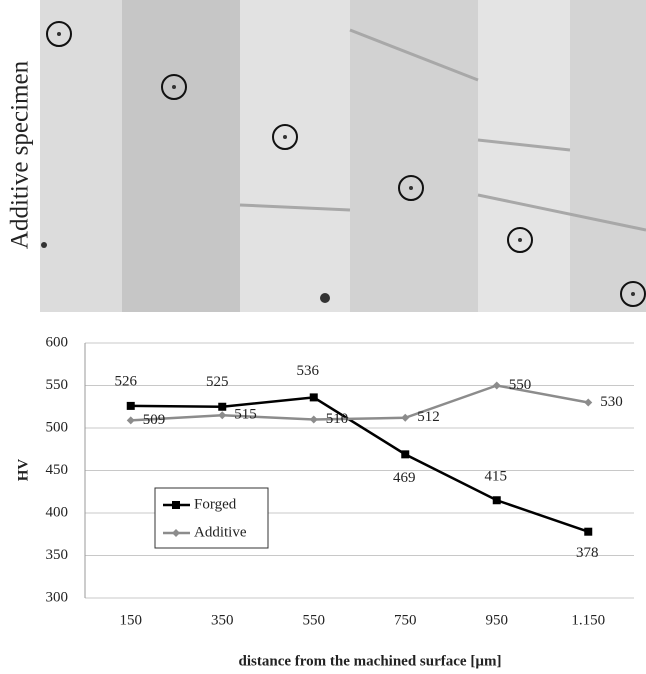 The height and width of the screenshot is (674, 646). Describe the element at coordinates (428, 417) in the screenshot. I see `data-label: 512` at that location.